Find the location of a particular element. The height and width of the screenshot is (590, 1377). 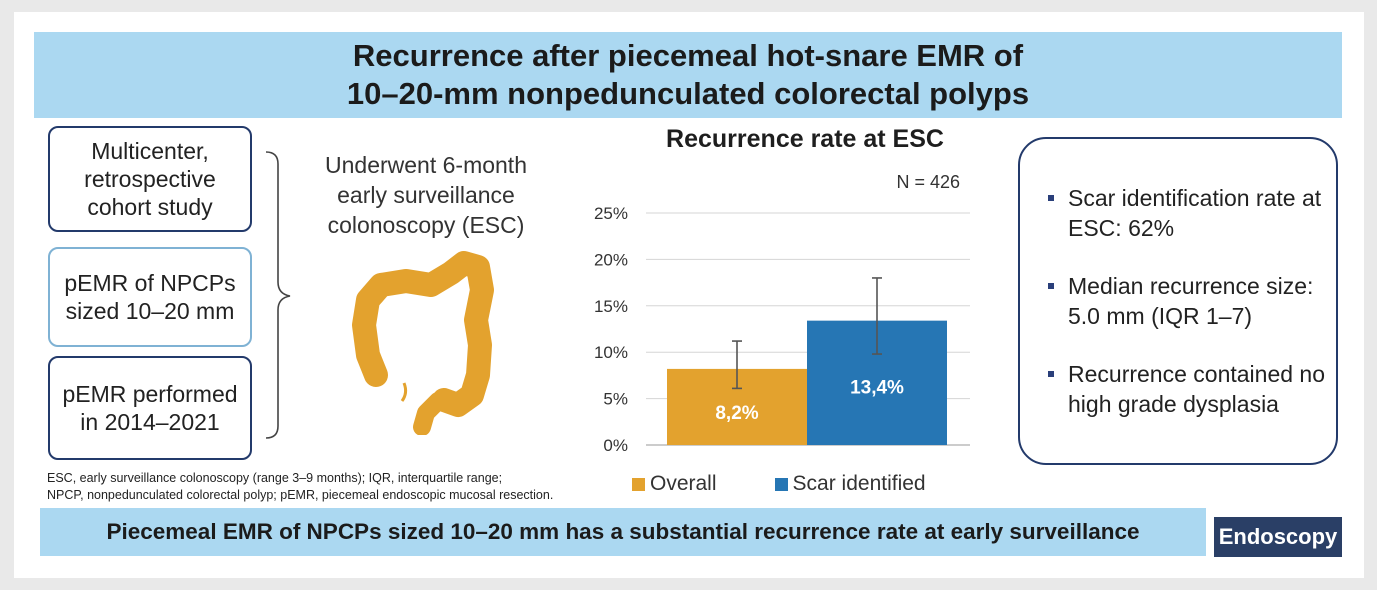

y-tick-label: 5% is located at coordinates (615, 399).